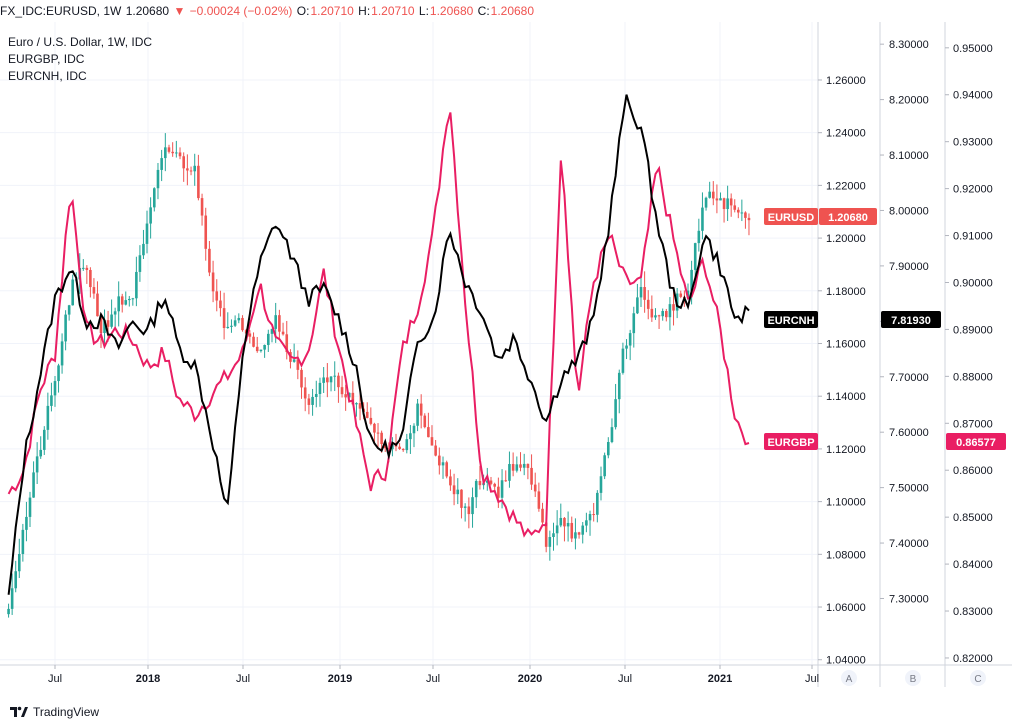 Image resolution: width=1012 pixels, height=723 pixels. Describe the element at coordinates (423, 11) in the screenshot. I see `low-label: L:` at that location.